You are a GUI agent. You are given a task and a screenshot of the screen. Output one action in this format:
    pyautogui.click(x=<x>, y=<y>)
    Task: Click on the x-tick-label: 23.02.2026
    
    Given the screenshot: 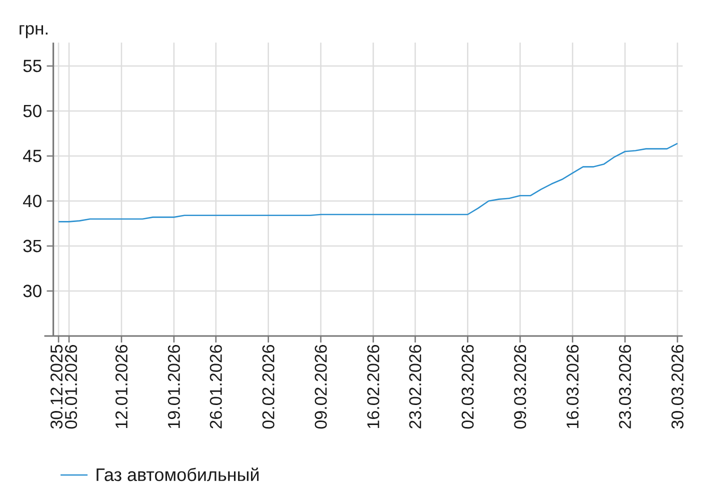 What is the action you would take?
    pyautogui.click(x=415, y=386)
    